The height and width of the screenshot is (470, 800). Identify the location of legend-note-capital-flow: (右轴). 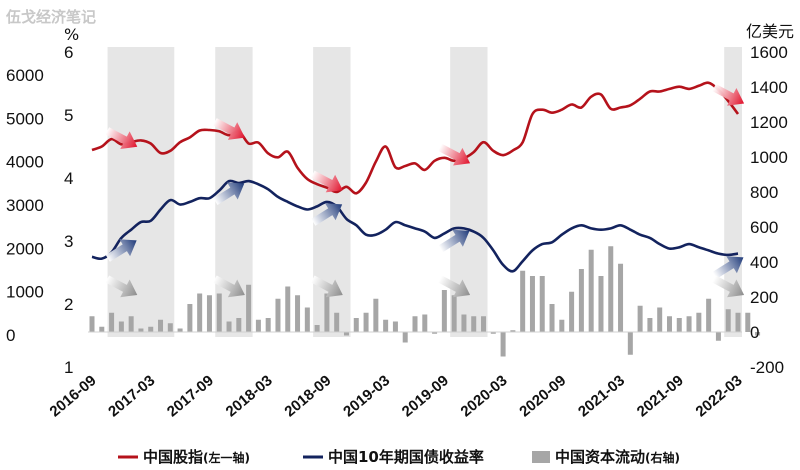
(662, 457).